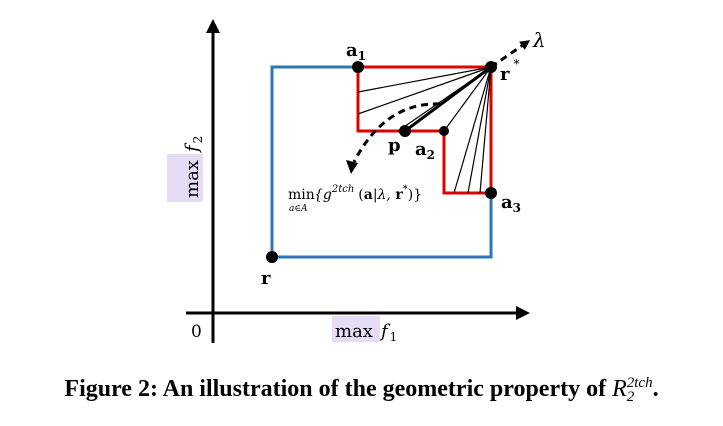 This screenshot has height=426, width=723. Describe the element at coordinates (356, 329) in the screenshot. I see `x-axis-label-highlight` at that location.